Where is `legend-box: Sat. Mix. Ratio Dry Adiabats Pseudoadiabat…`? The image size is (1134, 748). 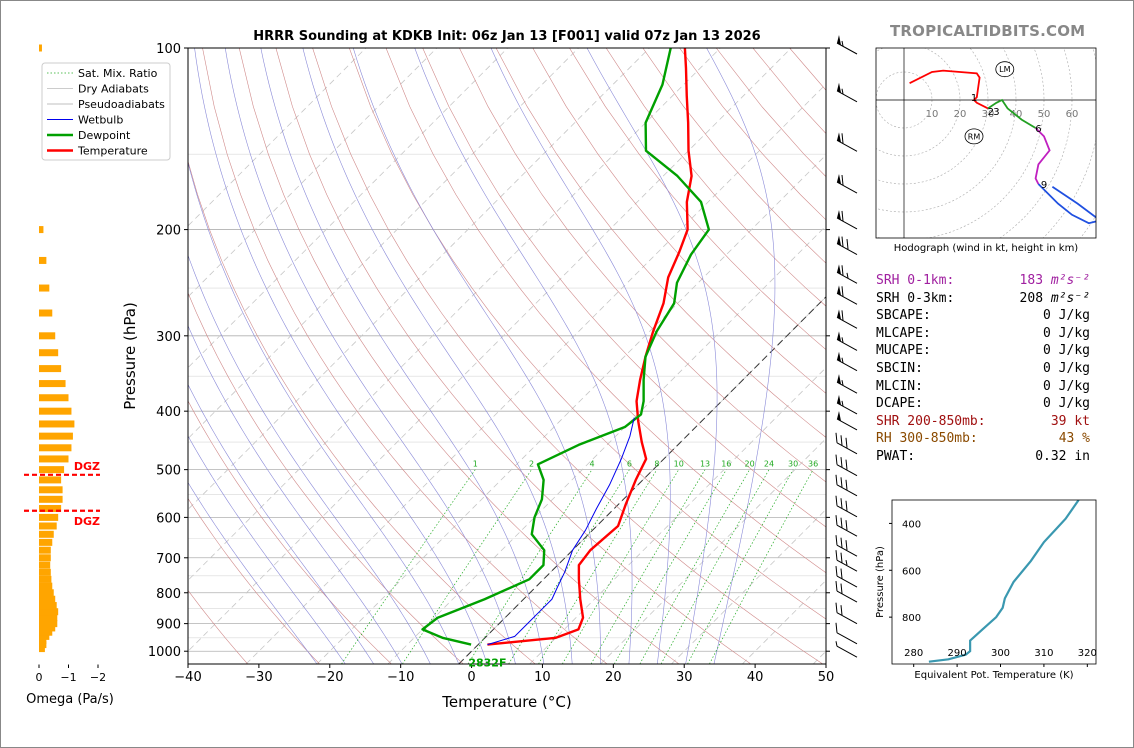
legend-box: Sat. Mix. Ratio Dry Adiabats Pseudoadiabat… is located at coordinates (106, 111).